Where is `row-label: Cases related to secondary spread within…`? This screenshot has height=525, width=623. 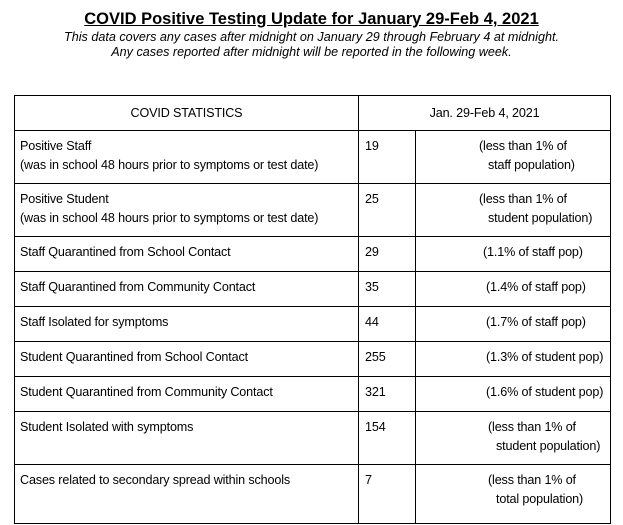
row-label: Cases related to secondary spread within… is located at coordinates (186, 494).